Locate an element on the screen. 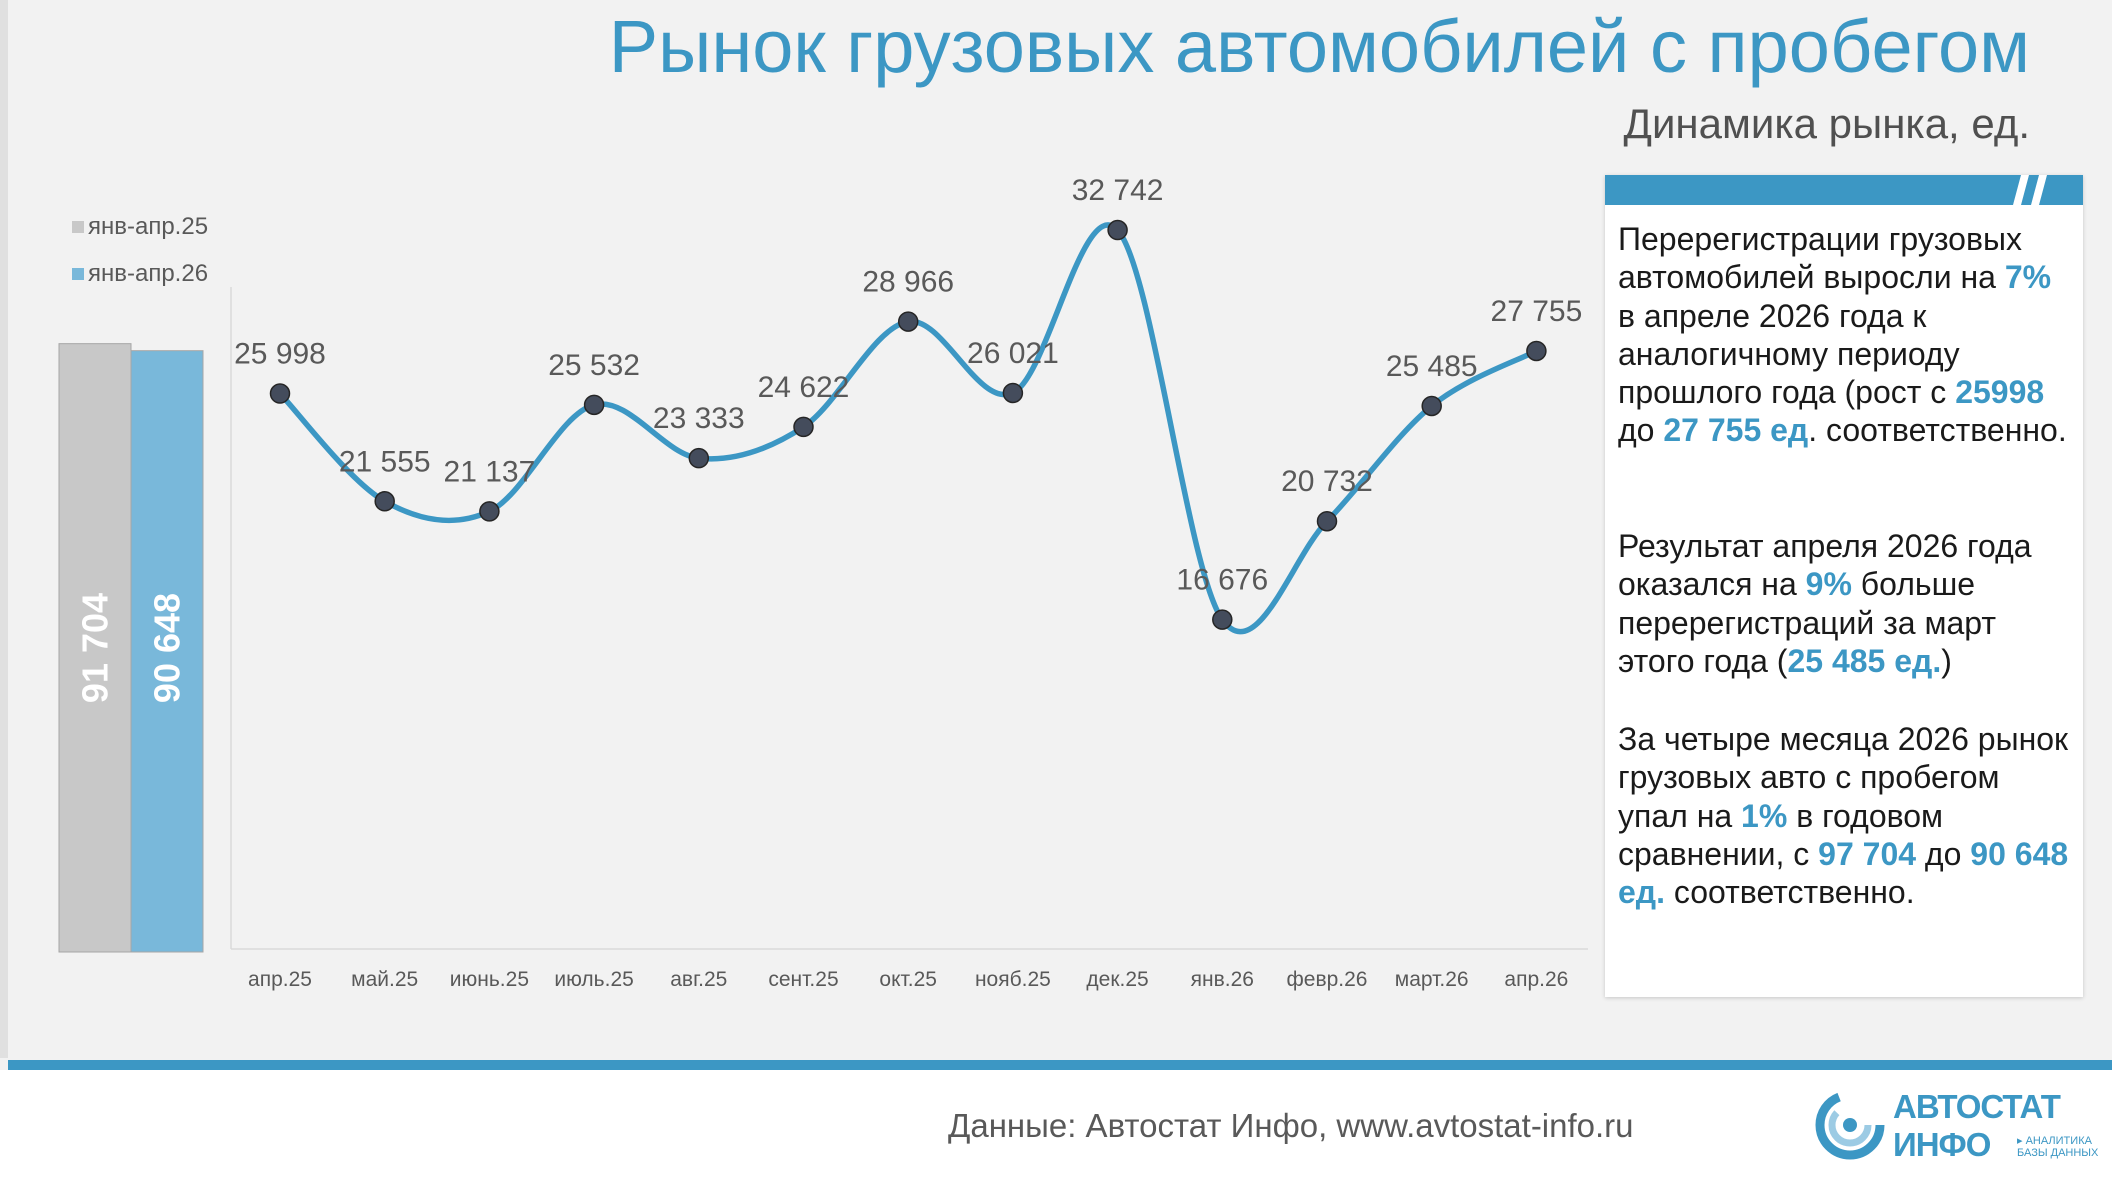  x-tick-label-3: июнь.25 is located at coordinates (489, 979).